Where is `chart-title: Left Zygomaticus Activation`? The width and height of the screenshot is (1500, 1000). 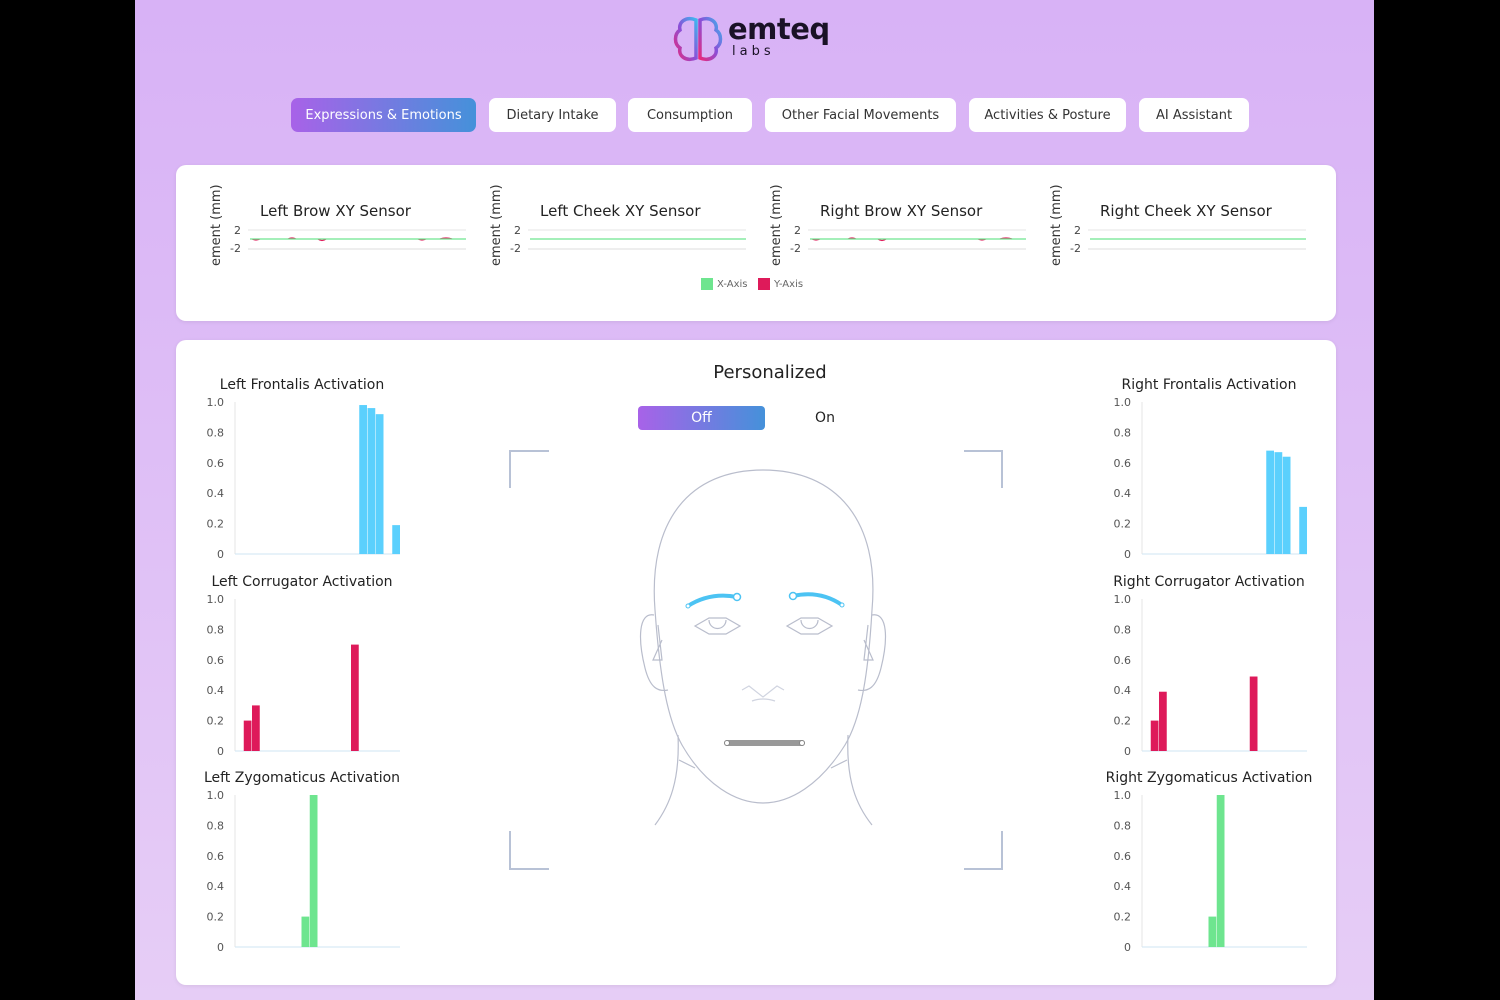
chart-title: Left Zygomaticus Activation is located at coordinates (302, 778).